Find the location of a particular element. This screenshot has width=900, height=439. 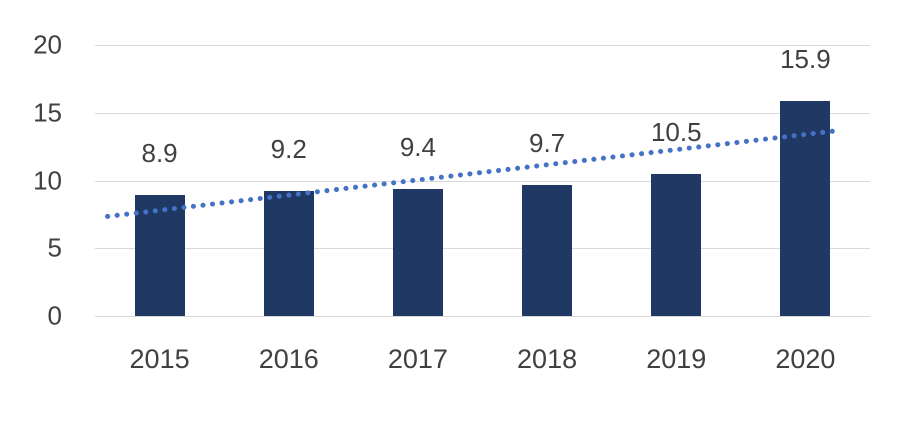

data-label-2018: 9.7 is located at coordinates (547, 142).